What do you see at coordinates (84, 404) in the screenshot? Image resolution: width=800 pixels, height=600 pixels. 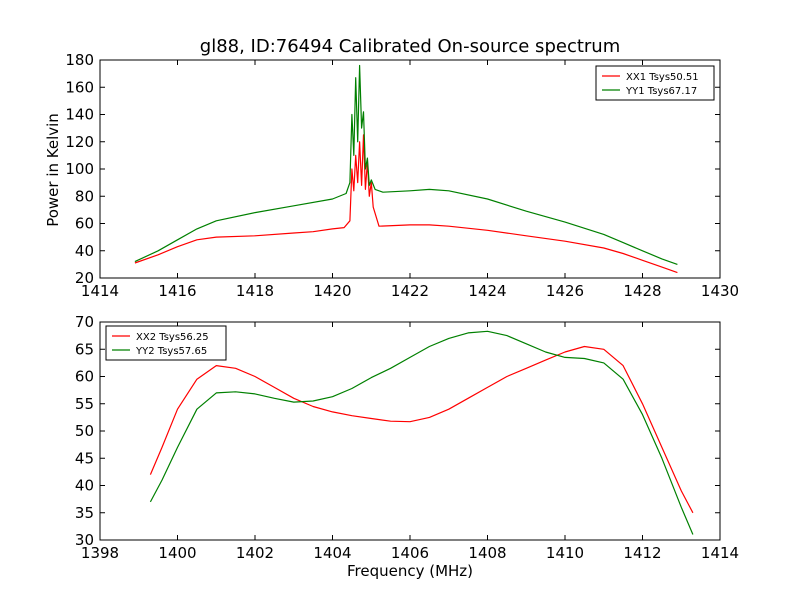 I see `bottom-y-tick-label: 55` at bounding box center [84, 404].